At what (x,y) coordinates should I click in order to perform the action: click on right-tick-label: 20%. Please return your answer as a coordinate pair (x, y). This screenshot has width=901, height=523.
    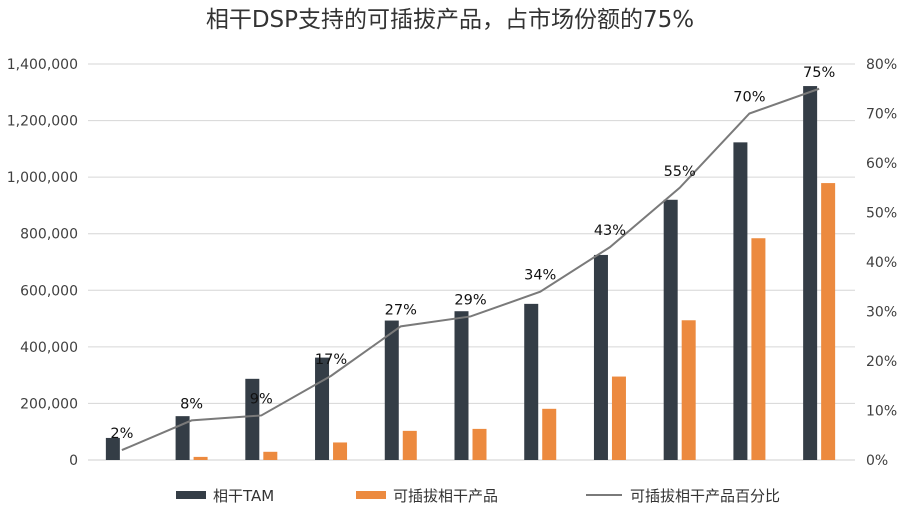
    Looking at the image, I should click on (881, 362).